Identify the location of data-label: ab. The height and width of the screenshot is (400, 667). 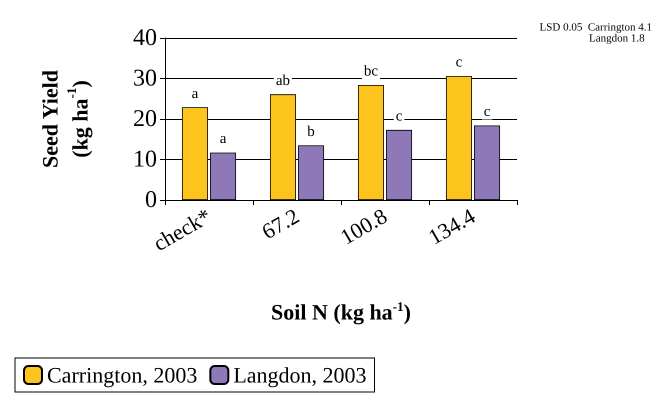
(283, 80).